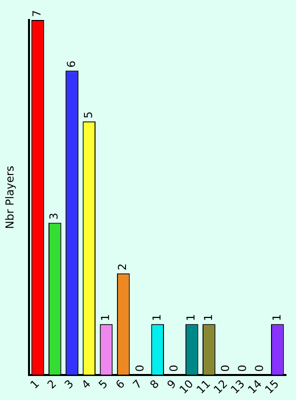 Image resolution: width=296 pixels, height=400 pixels. I want to click on x-tick-label: 9, so click(171, 384).